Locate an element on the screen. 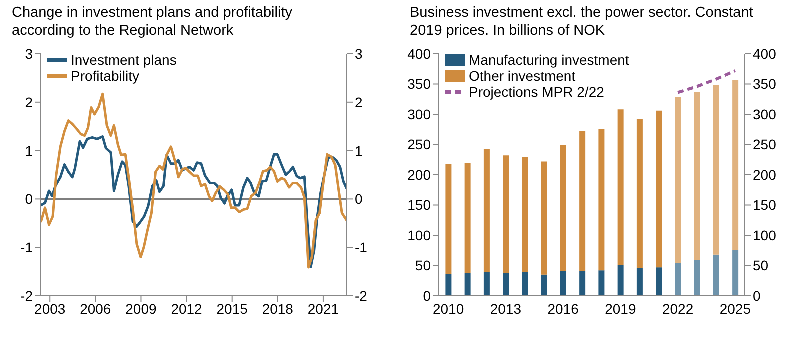 The image size is (797, 337). y2-tick-label: -2 is located at coordinates (361, 296).